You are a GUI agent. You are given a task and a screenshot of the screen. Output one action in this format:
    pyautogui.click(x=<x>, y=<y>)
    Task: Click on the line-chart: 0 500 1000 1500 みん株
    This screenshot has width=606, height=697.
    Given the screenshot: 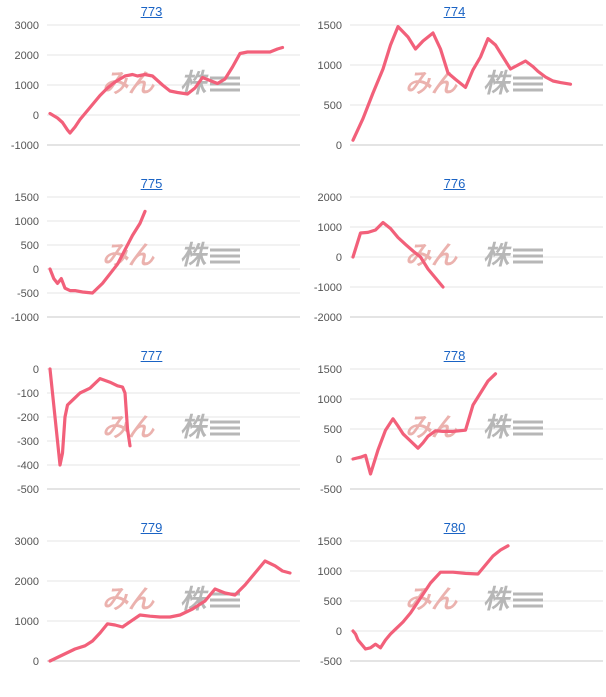 What is the action you would take?
    pyautogui.click(x=460, y=86)
    